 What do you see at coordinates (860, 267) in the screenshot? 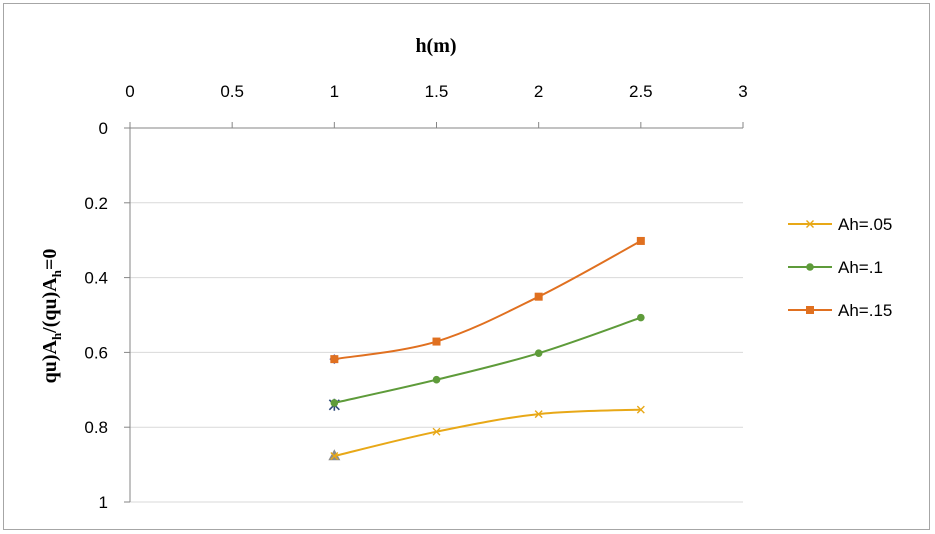
I see `legend-label: Ah=.1` at bounding box center [860, 267].